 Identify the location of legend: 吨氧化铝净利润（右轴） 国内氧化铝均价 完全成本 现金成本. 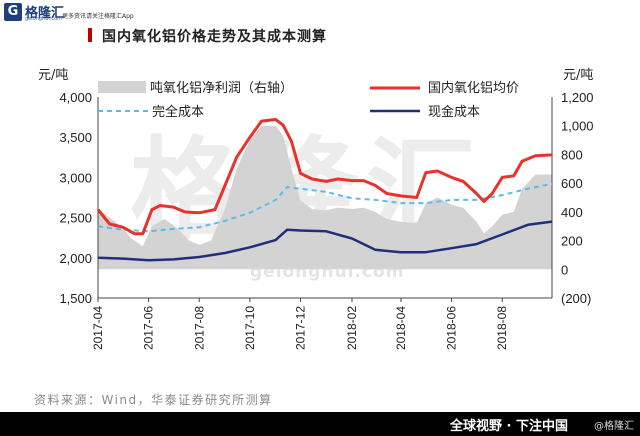
(308, 100).